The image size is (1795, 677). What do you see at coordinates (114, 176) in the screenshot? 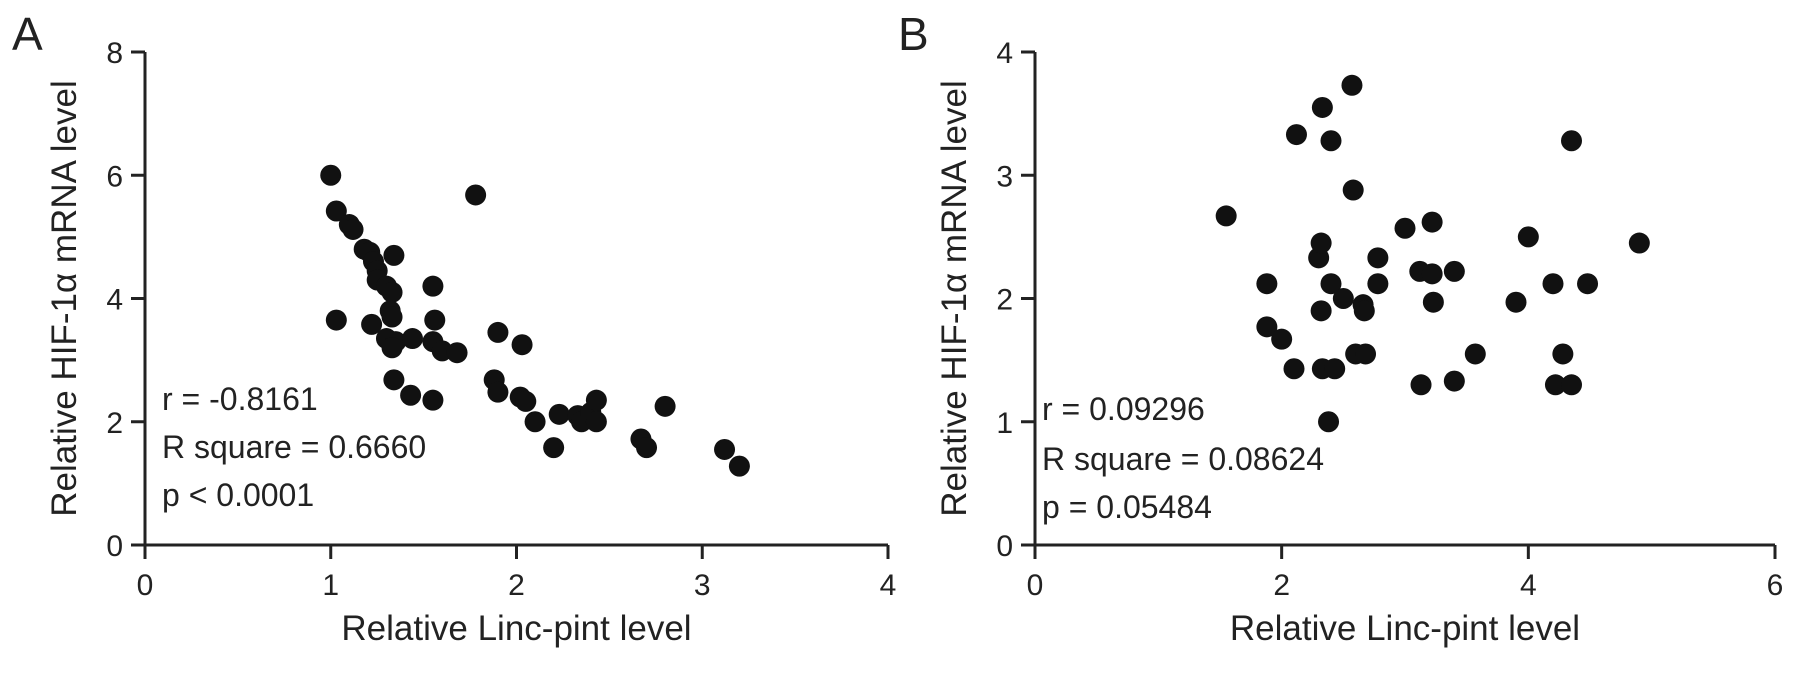
I see `y-tick-label: 6` at bounding box center [114, 176].